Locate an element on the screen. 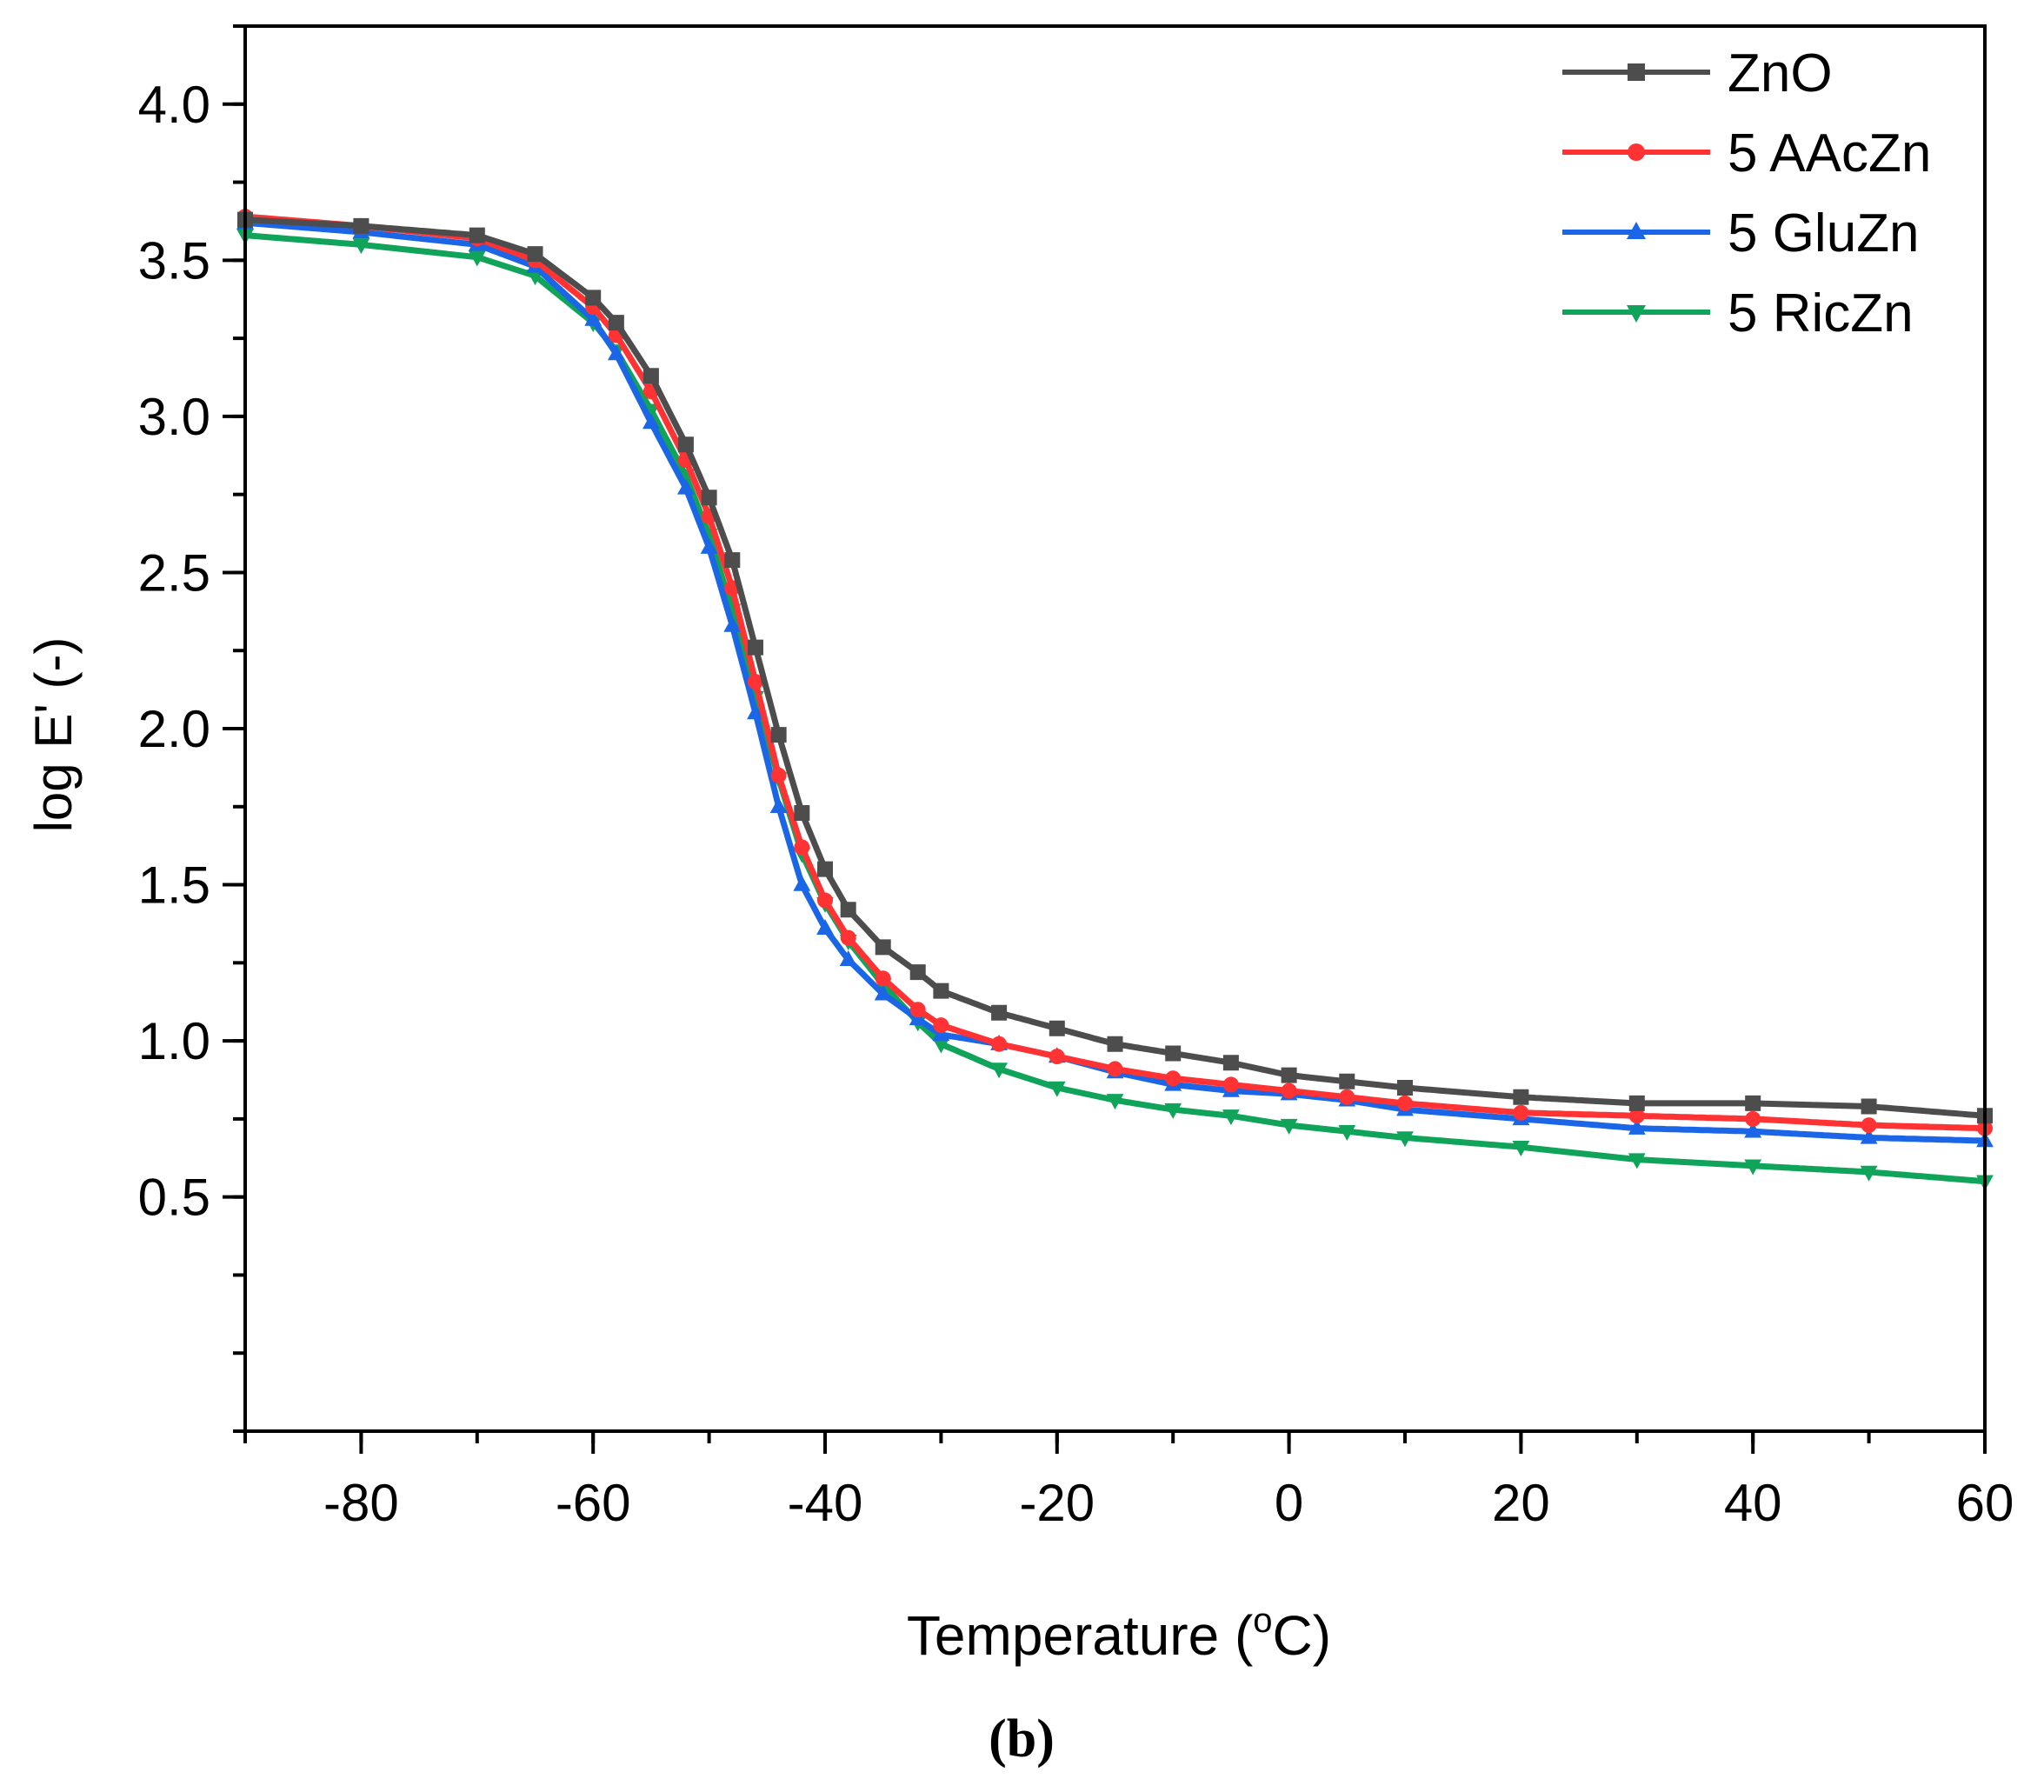 The height and width of the screenshot is (1792, 2044). legend-label: 5 RicZn is located at coordinates (1821, 313).